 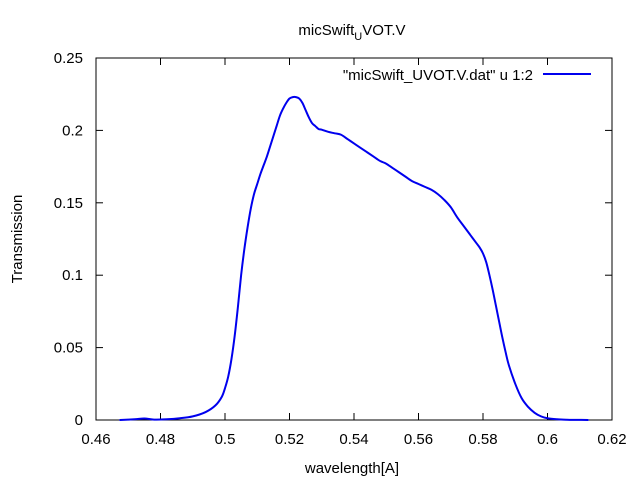 What do you see at coordinates (351, 468) in the screenshot?
I see `x-axis-label: wavelength[A]` at bounding box center [351, 468].